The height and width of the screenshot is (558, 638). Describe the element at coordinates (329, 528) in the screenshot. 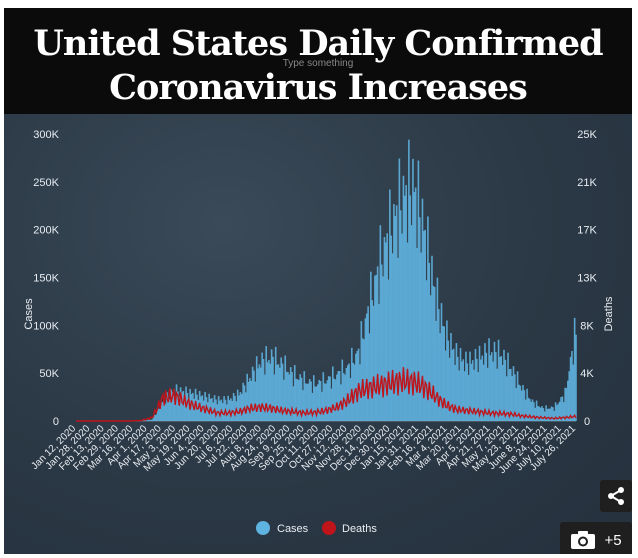

I see `legend-deaths-swatch` at that location.